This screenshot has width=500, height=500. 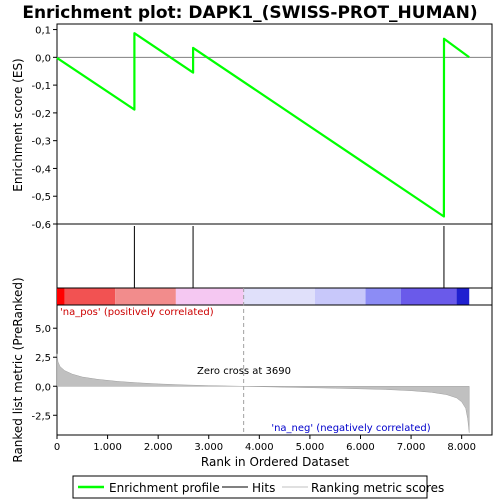 What do you see at coordinates (43, 58) in the screenshot?
I see `es-y-tick-label: 0,0` at bounding box center [43, 58].